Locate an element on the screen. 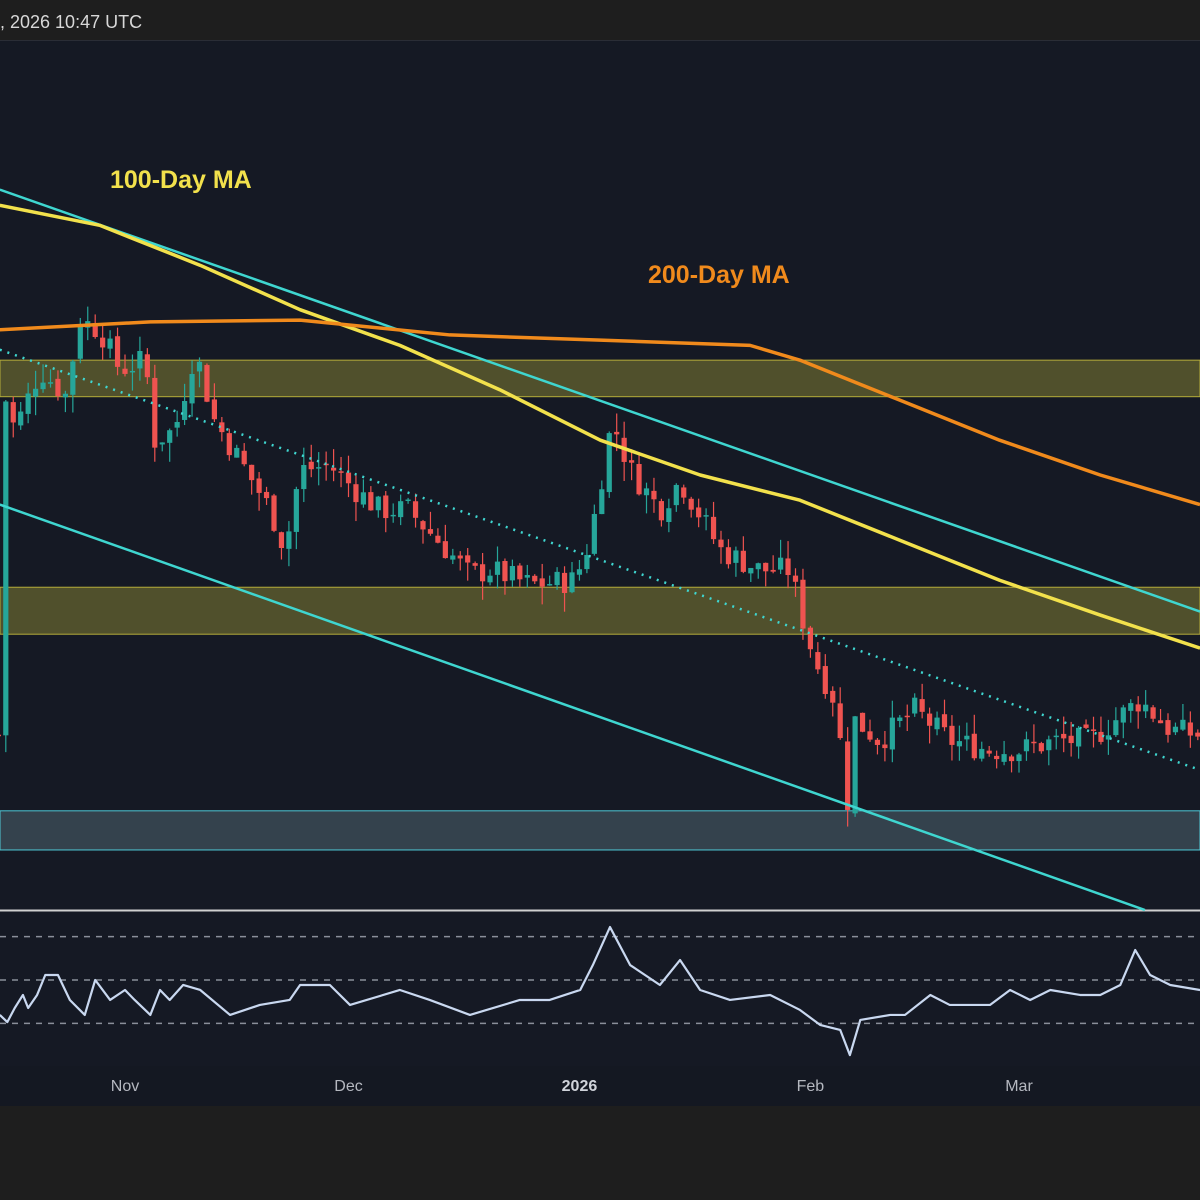 The width and height of the screenshot is (1200, 1200). top-bar: , 2026 10:47 UTC is located at coordinates (600, 20).